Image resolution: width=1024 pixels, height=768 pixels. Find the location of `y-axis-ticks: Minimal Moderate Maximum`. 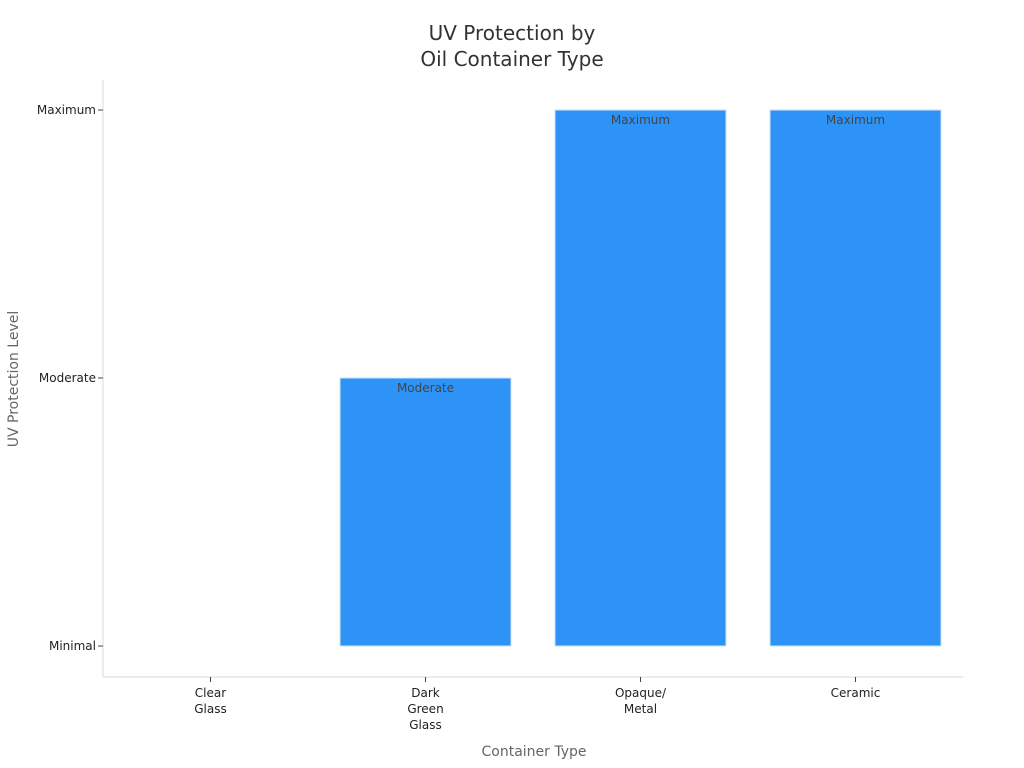

y-axis-ticks: Minimal Moderate Maximum is located at coordinates (70, 378).